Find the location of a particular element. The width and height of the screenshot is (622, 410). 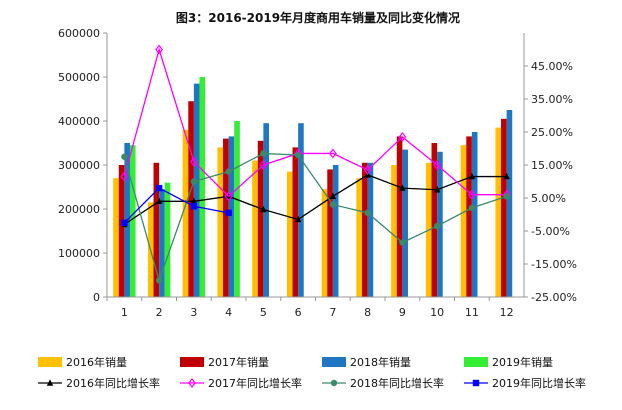

point-2017年同比增长率-10 is located at coordinates (437, 165).